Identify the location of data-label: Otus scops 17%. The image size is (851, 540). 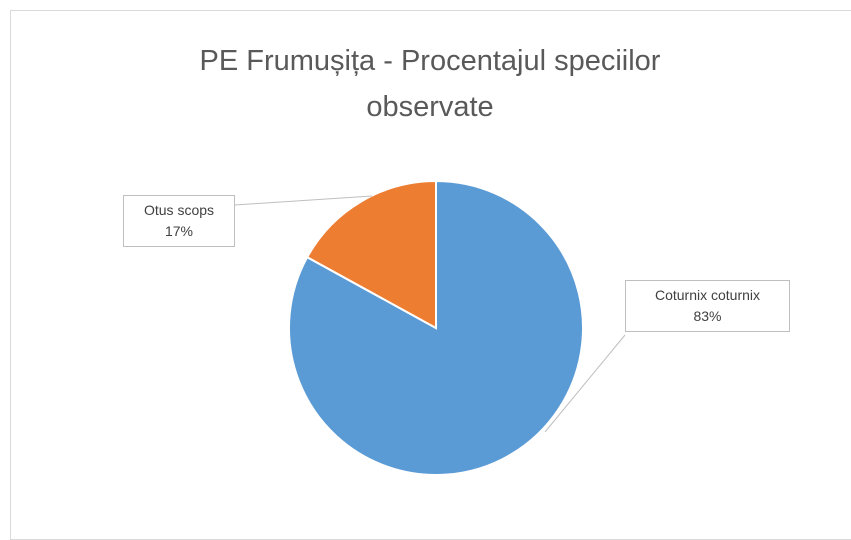
(179, 221).